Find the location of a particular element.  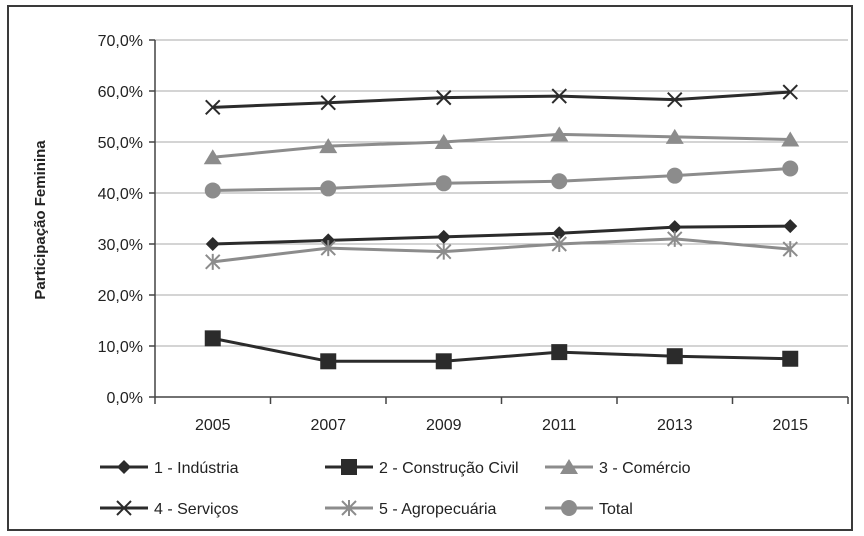

y-axis-label: Participação Feminina is located at coordinates (40, 220).